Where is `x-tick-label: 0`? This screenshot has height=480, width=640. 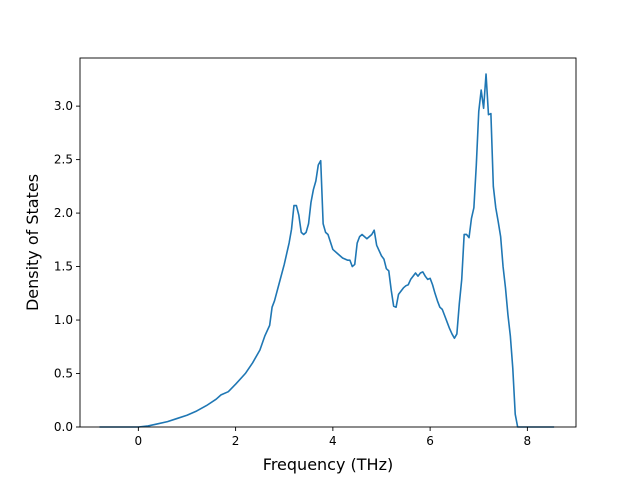 x-tick-label: 0 is located at coordinates (139, 441).